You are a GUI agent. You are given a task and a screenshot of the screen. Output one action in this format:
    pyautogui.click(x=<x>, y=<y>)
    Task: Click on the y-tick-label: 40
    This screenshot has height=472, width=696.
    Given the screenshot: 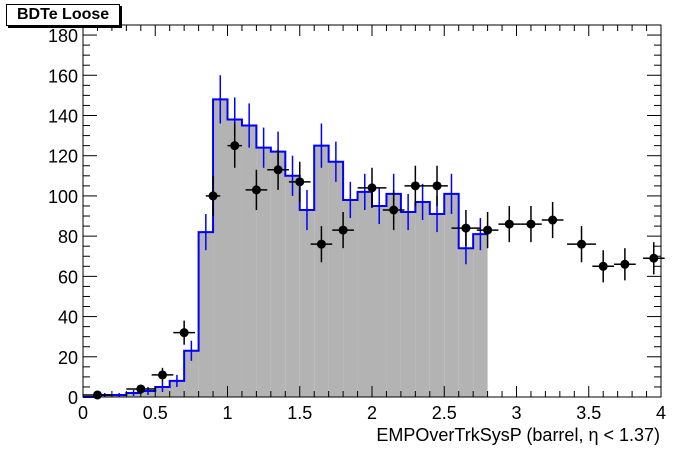 What is the action you would take?
    pyautogui.click(x=68, y=318)
    